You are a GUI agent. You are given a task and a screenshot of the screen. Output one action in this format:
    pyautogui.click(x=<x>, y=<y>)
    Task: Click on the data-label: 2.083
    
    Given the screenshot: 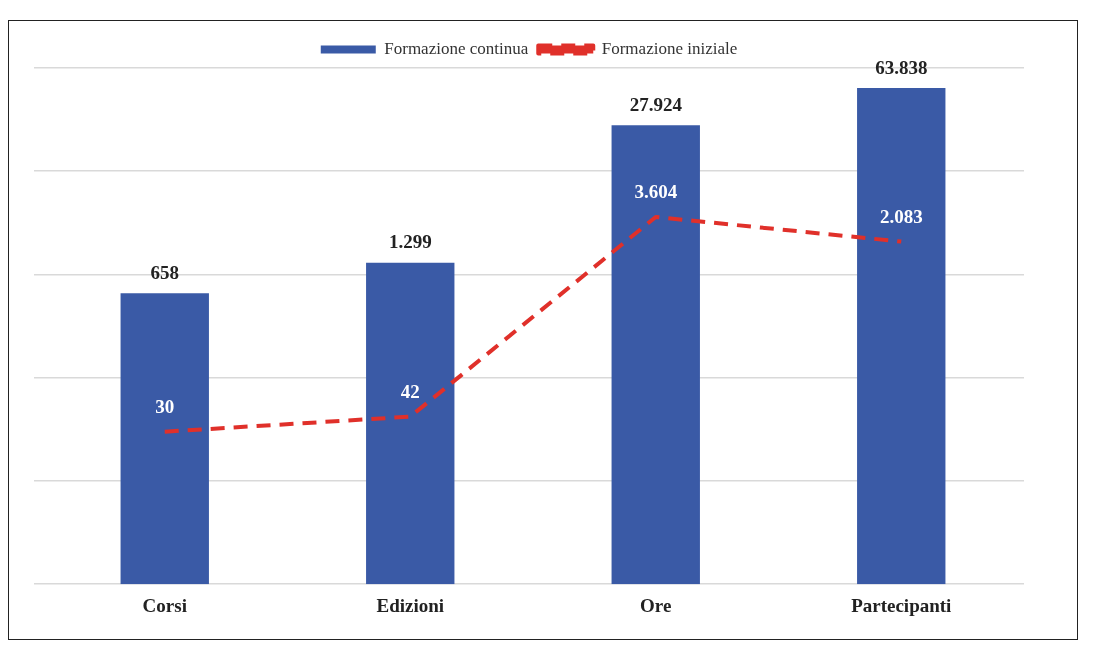 What is the action you would take?
    pyautogui.click(x=901, y=216)
    